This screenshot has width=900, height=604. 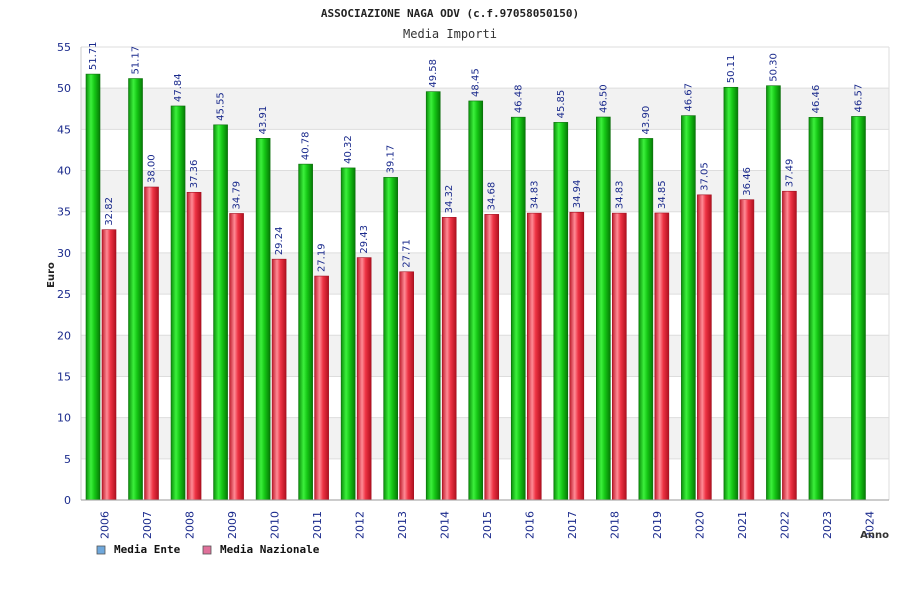 What do you see at coordinates (572, 525) in the screenshot?
I see `x-tick-label: 2017` at bounding box center [572, 525].